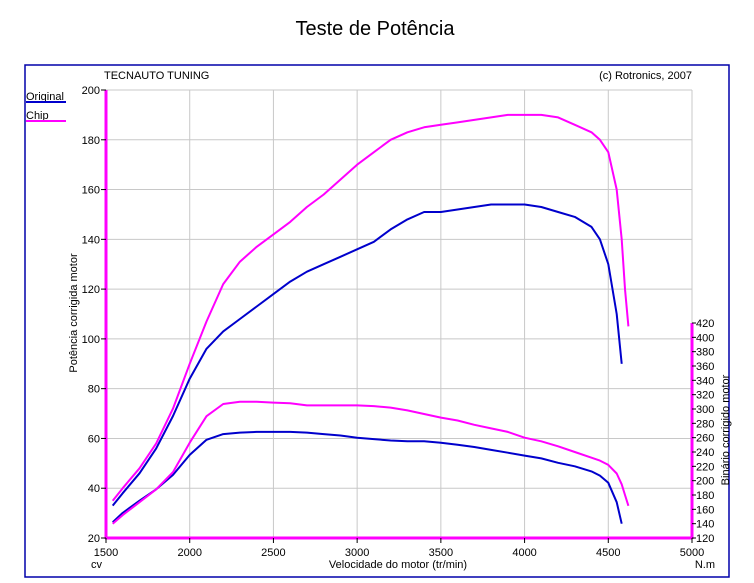 The image size is (754, 583). What do you see at coordinates (441, 553) in the screenshot?
I see `x-tick-label: 3500` at bounding box center [441, 553].